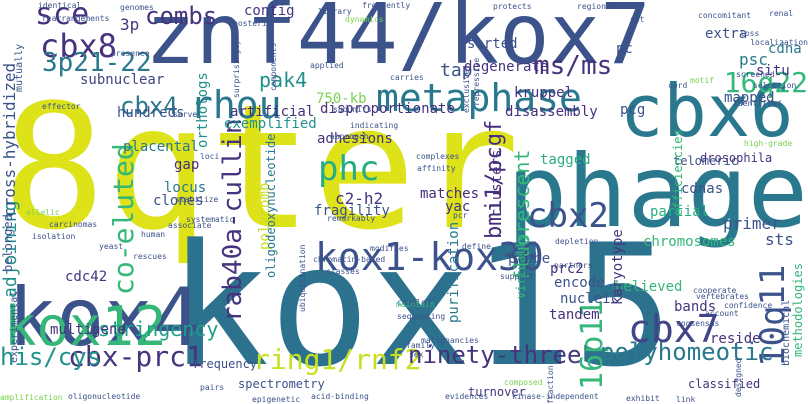  Describe the element at coordinates (51, 357) in the screenshot. I see `cloud-word: his/cys` at that location.